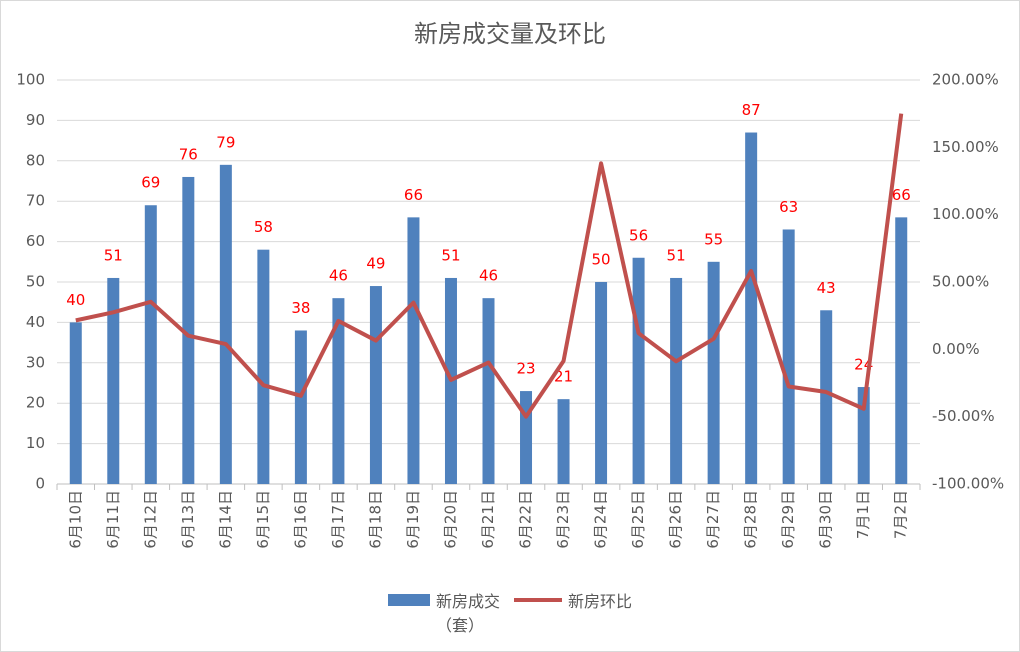  I want to click on y-tick-label: 20, so click(35, 403).